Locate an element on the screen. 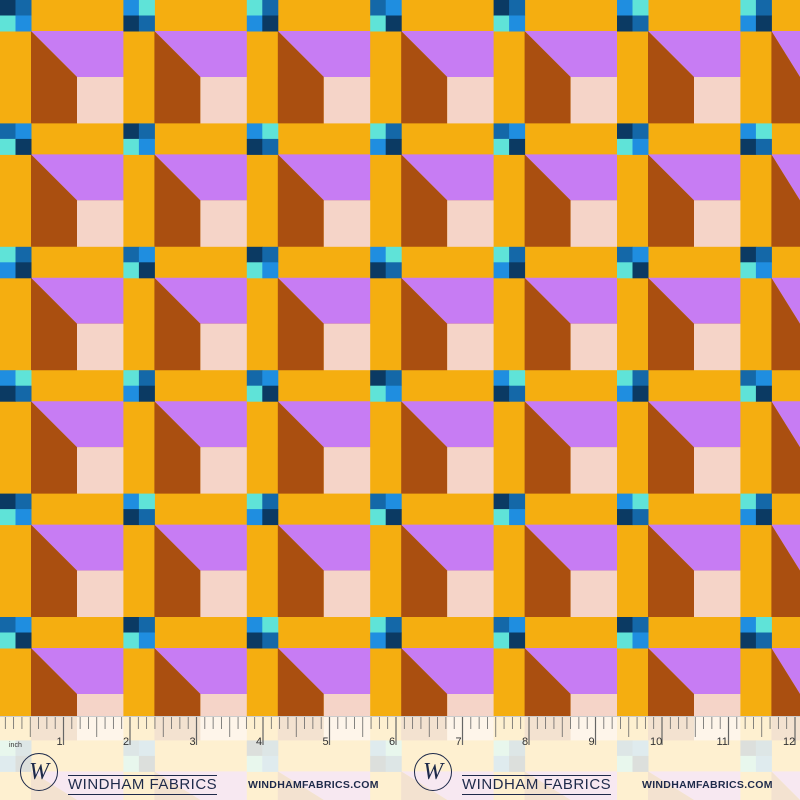 The height and width of the screenshot is (800, 800). ruler-number: 8 is located at coordinates (525, 742).